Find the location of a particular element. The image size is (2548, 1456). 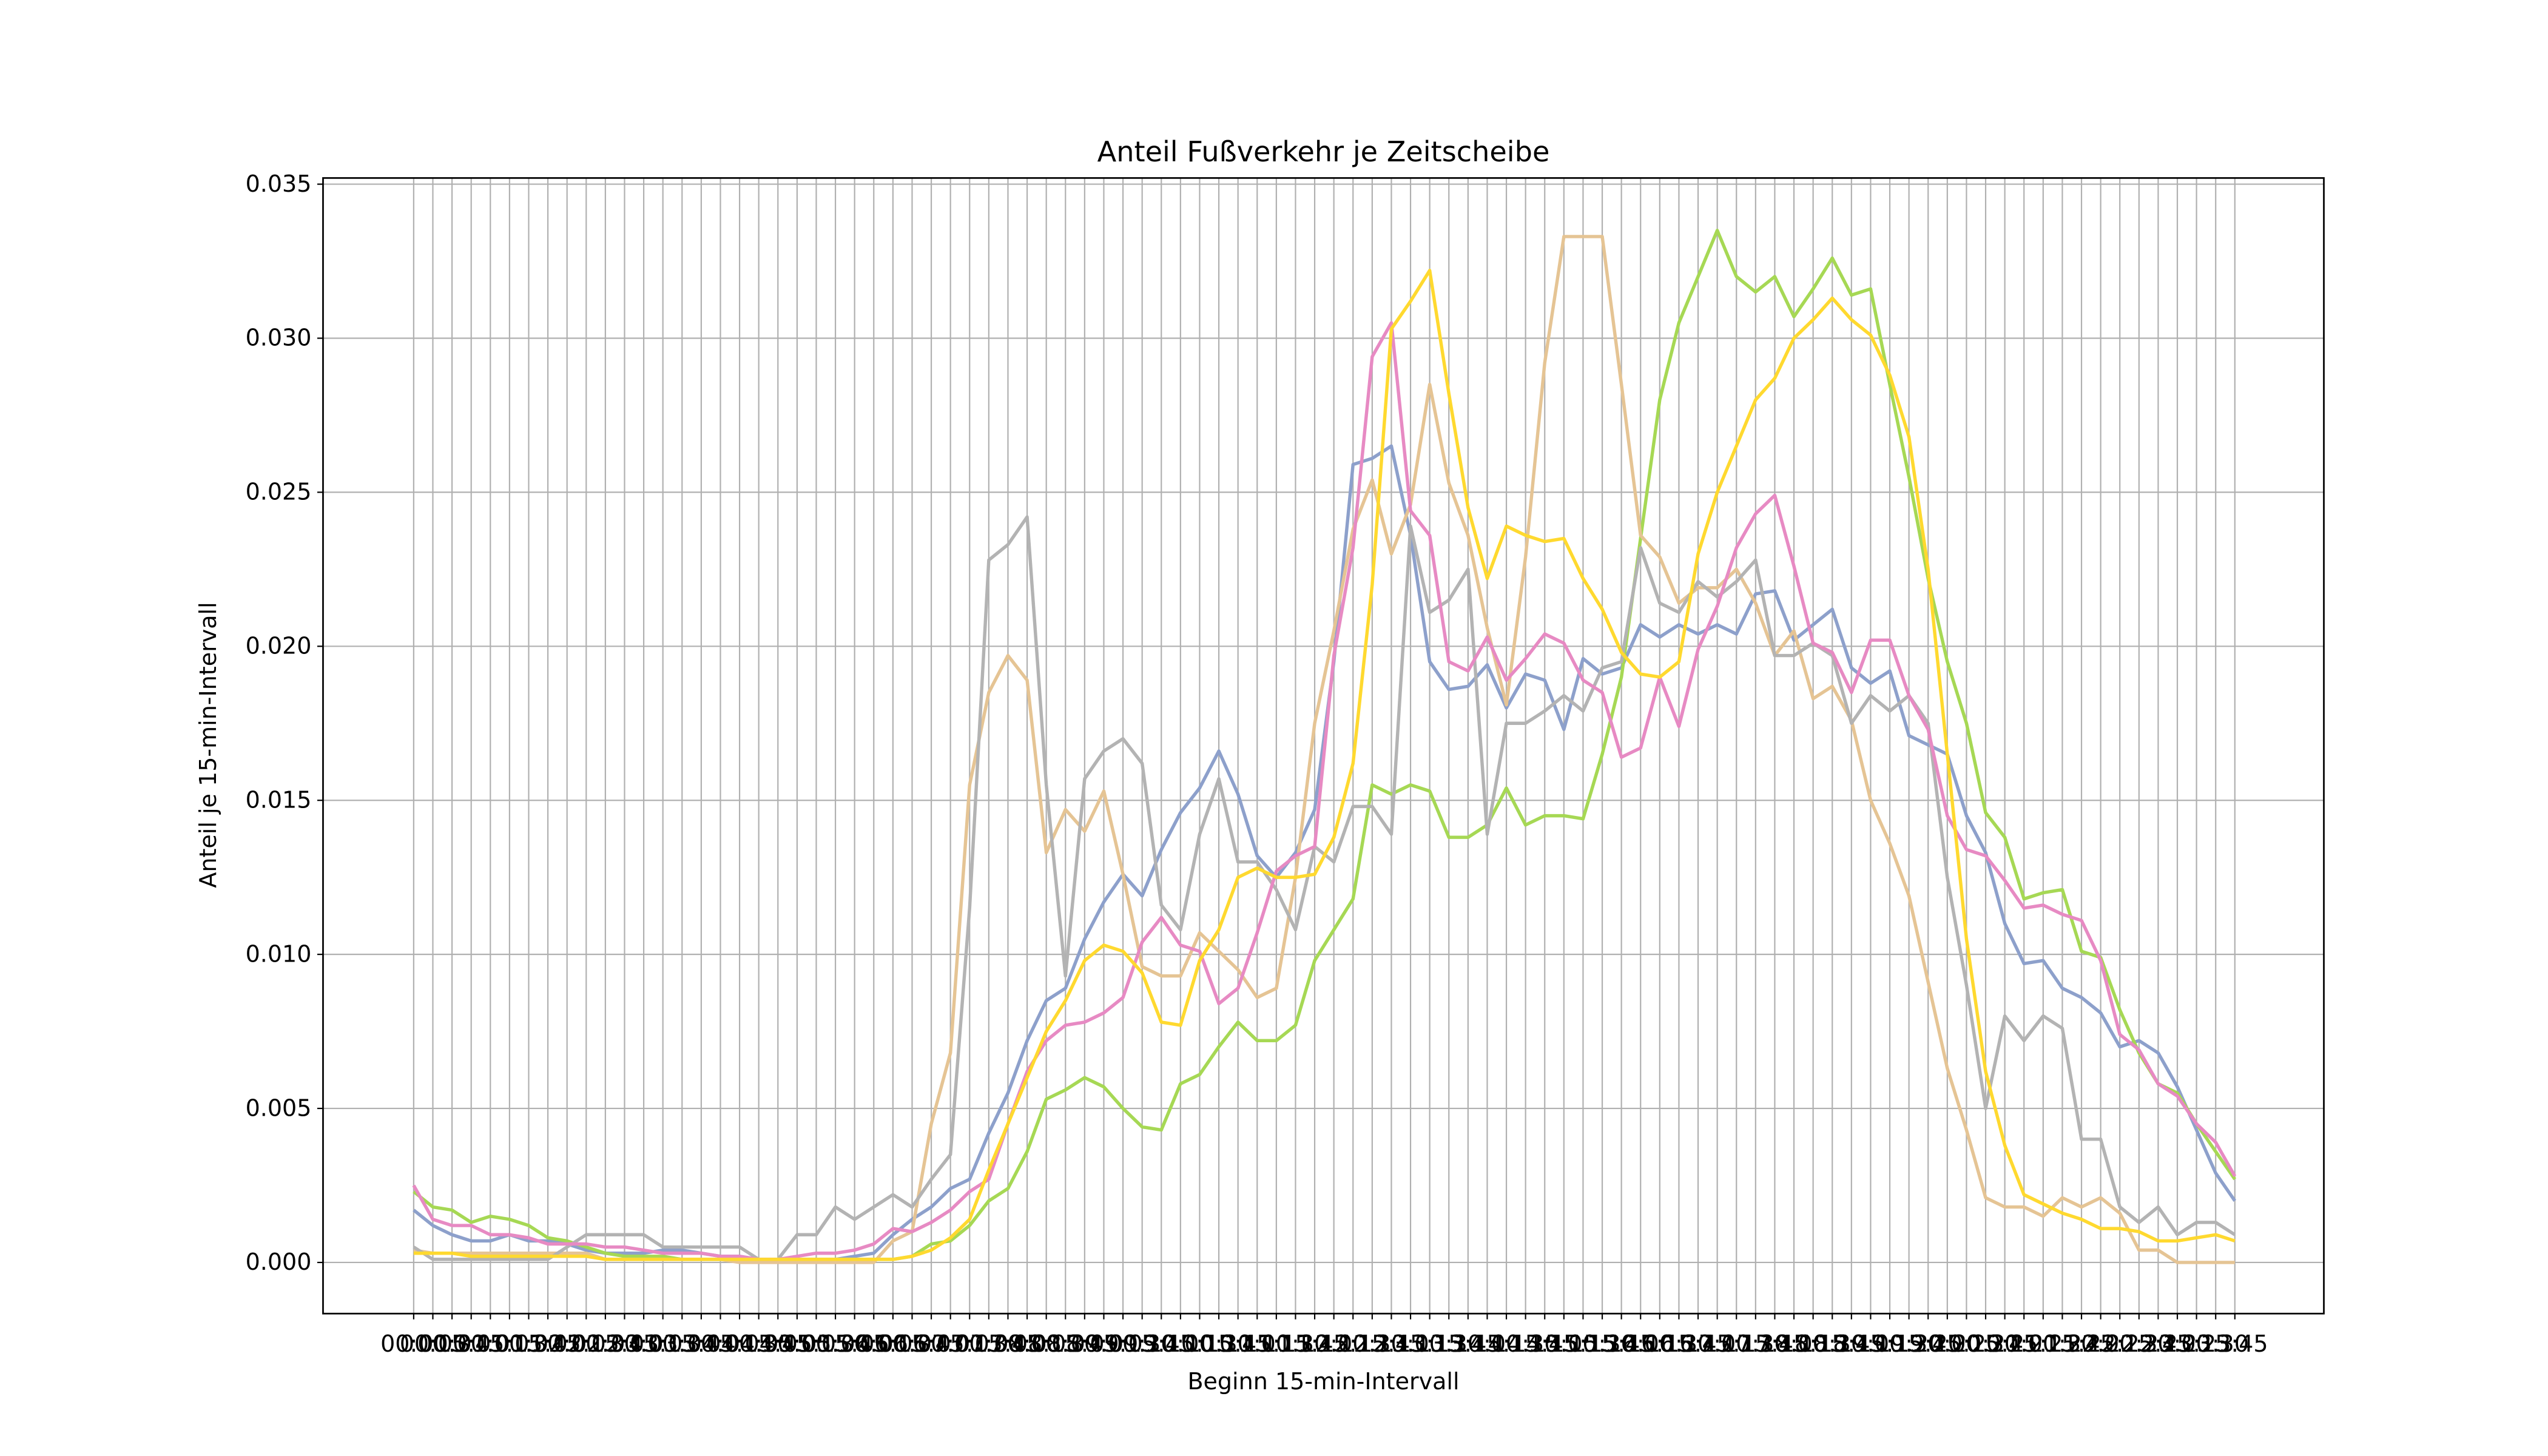

x-tick-label: 09:00 is located at coordinates (1104, 1343).